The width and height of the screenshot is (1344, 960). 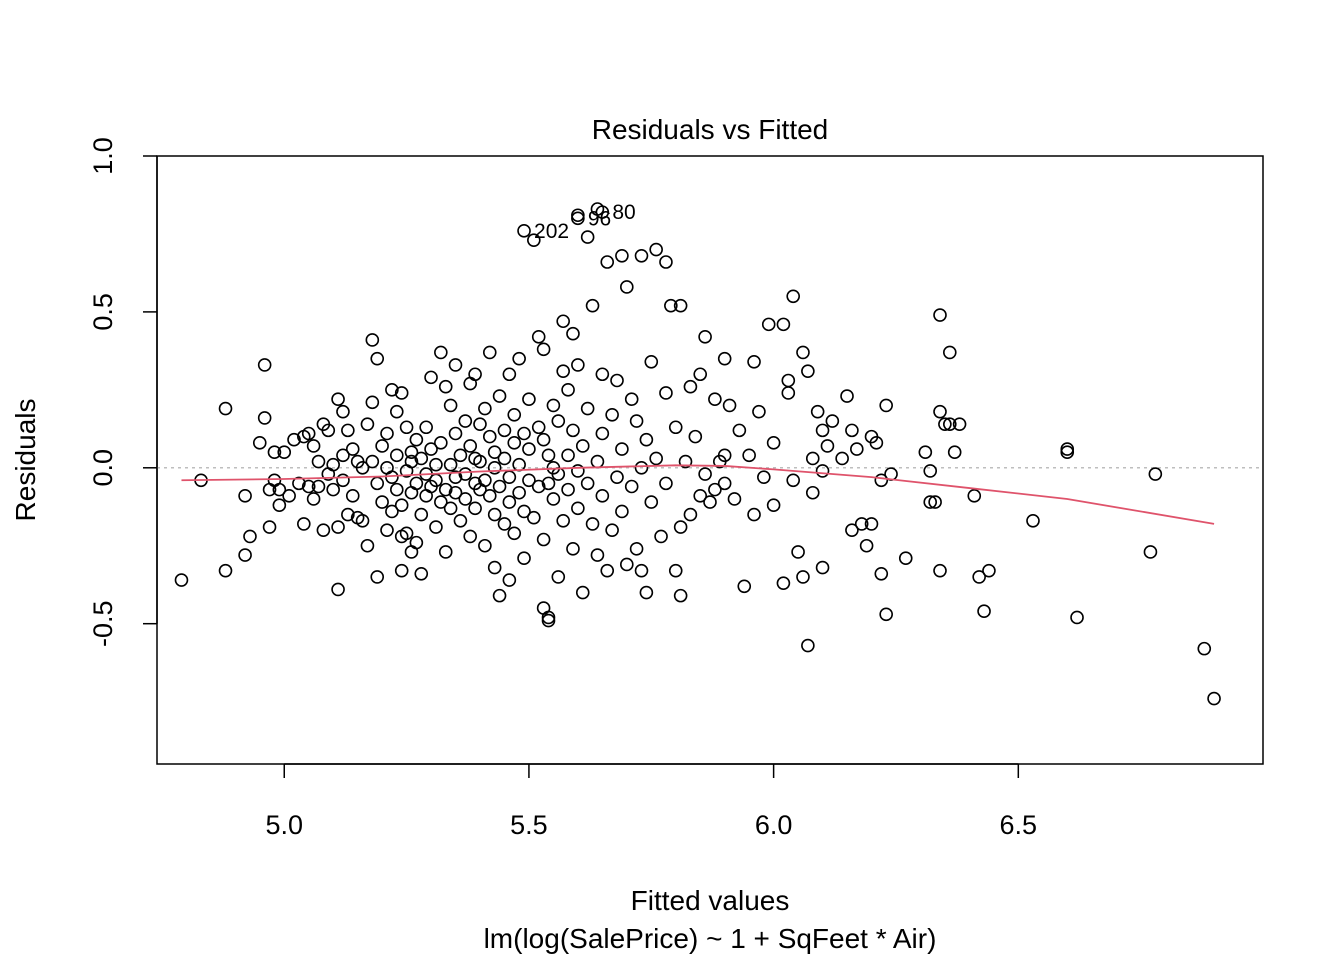 What do you see at coordinates (710, 129) in the screenshot?
I see `chart-title: Residuals vs Fitted` at bounding box center [710, 129].